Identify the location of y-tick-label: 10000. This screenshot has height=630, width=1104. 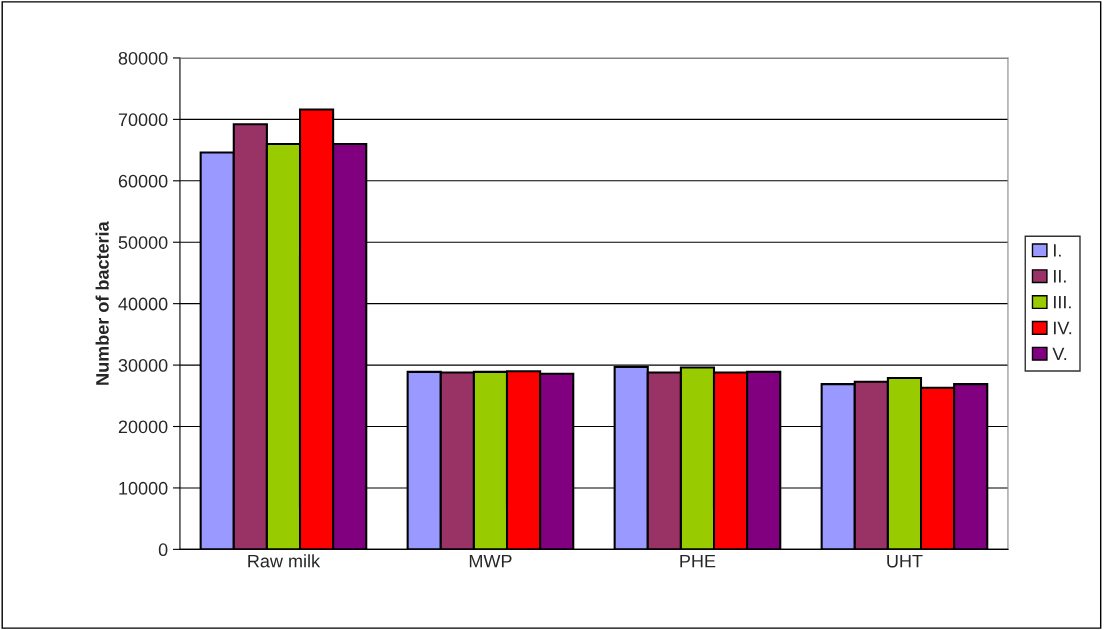
(143, 488).